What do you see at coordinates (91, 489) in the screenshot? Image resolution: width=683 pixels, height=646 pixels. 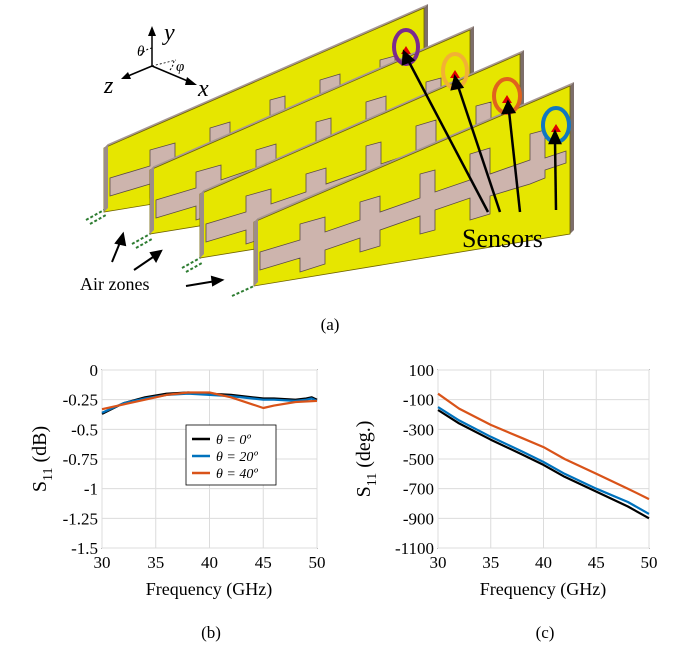 I see `y-tick-label: -1` at bounding box center [91, 489].